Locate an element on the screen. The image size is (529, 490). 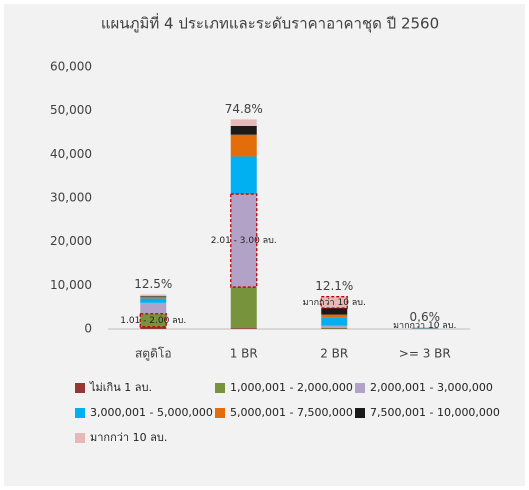
y-tick-label: 40,000 is located at coordinates (71, 154).